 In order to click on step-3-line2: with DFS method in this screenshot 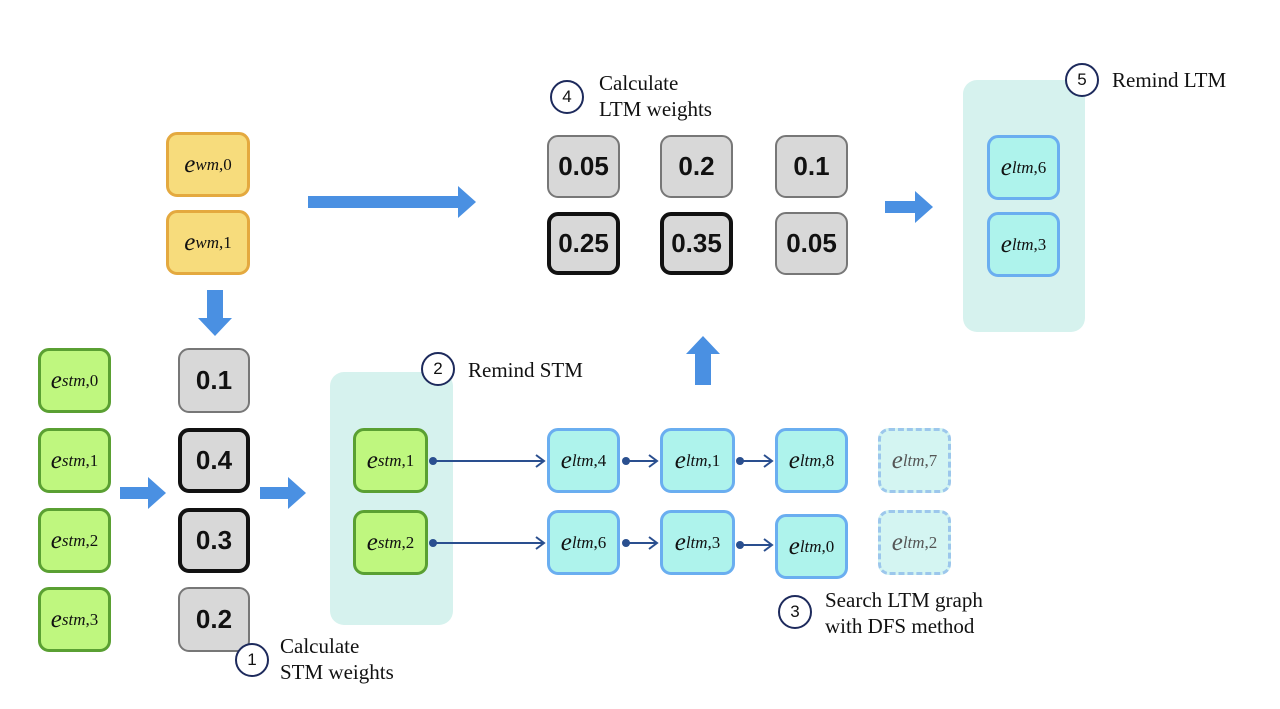, I will do `click(900, 626)`.